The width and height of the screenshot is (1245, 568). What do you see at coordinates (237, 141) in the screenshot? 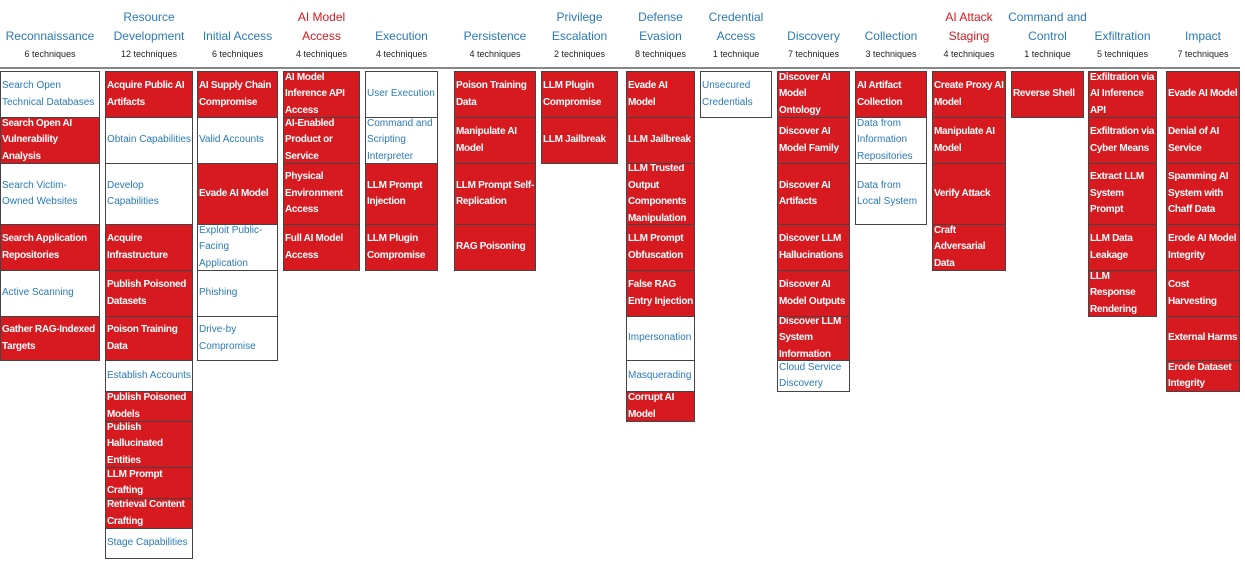
I see `technique-cell: Valid Accounts` at bounding box center [237, 141].